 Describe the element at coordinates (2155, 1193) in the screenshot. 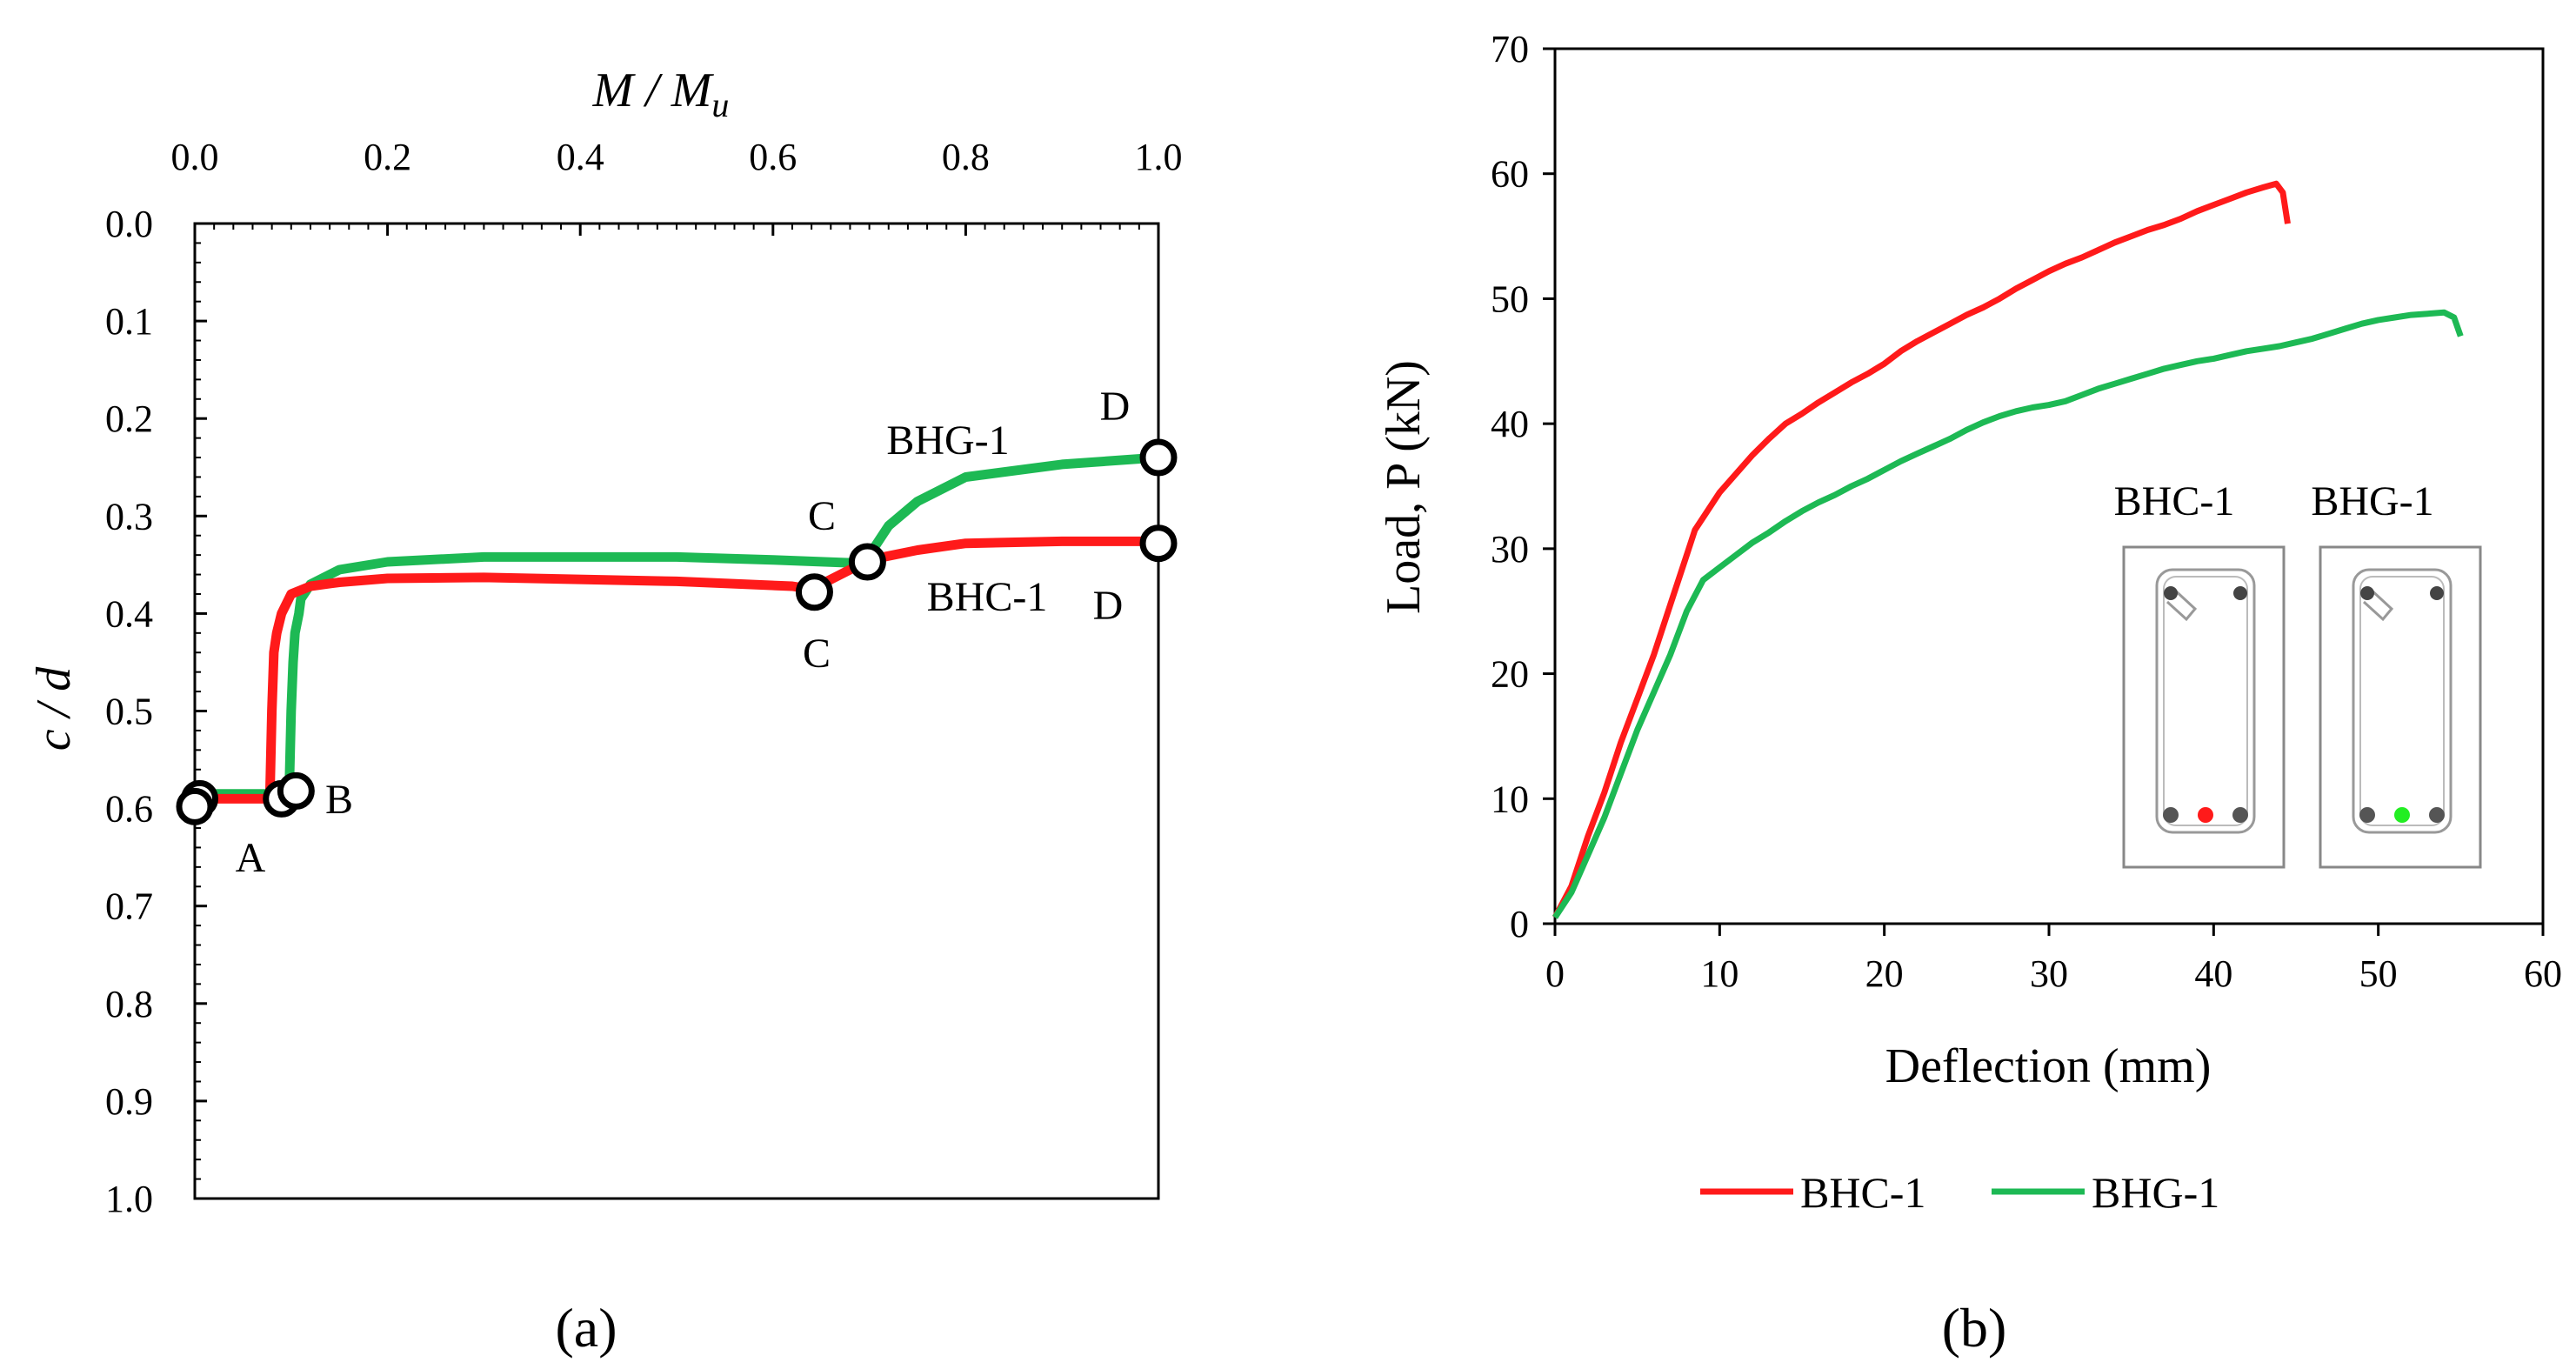

I see `legend-label-bhg: BHG-1` at that location.